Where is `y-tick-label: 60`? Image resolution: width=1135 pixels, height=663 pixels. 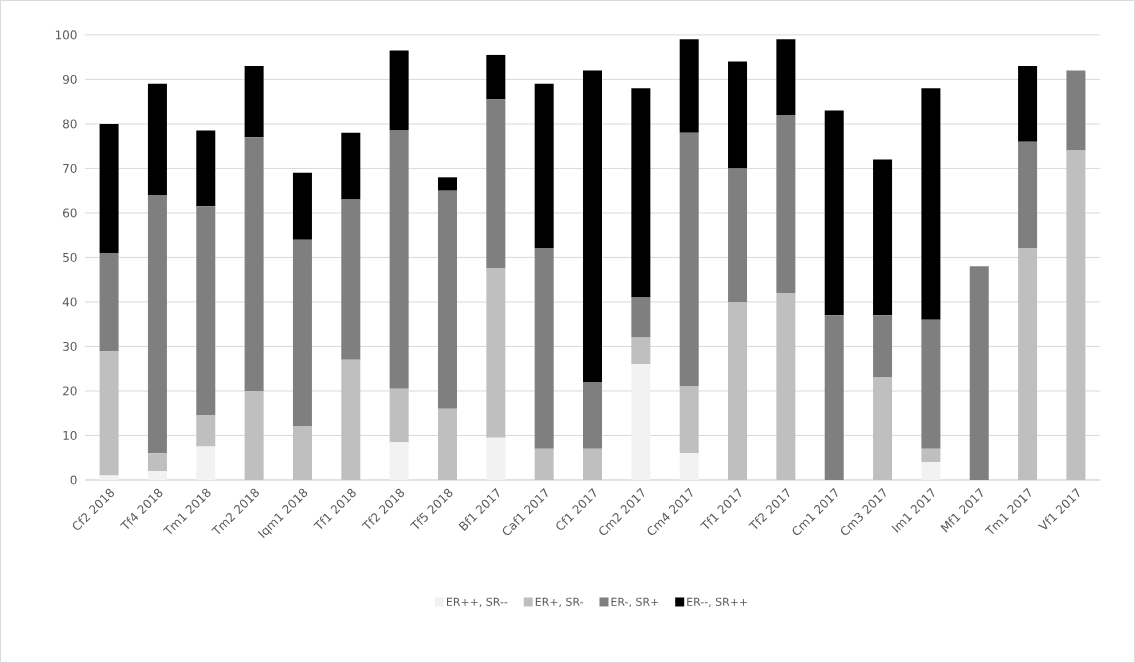 y-tick-label: 60 is located at coordinates (70, 213).